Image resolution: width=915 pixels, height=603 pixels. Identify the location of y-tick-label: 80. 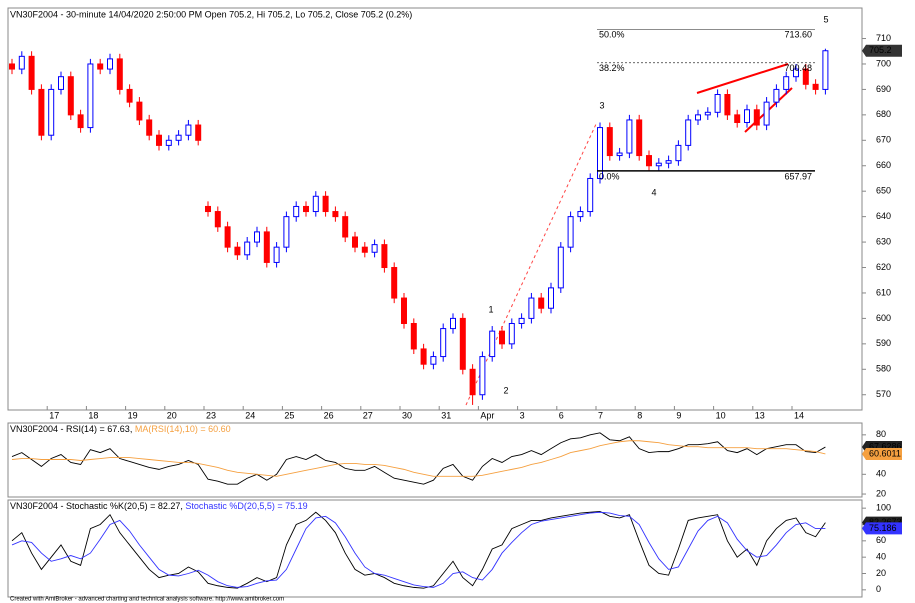
(881, 434).